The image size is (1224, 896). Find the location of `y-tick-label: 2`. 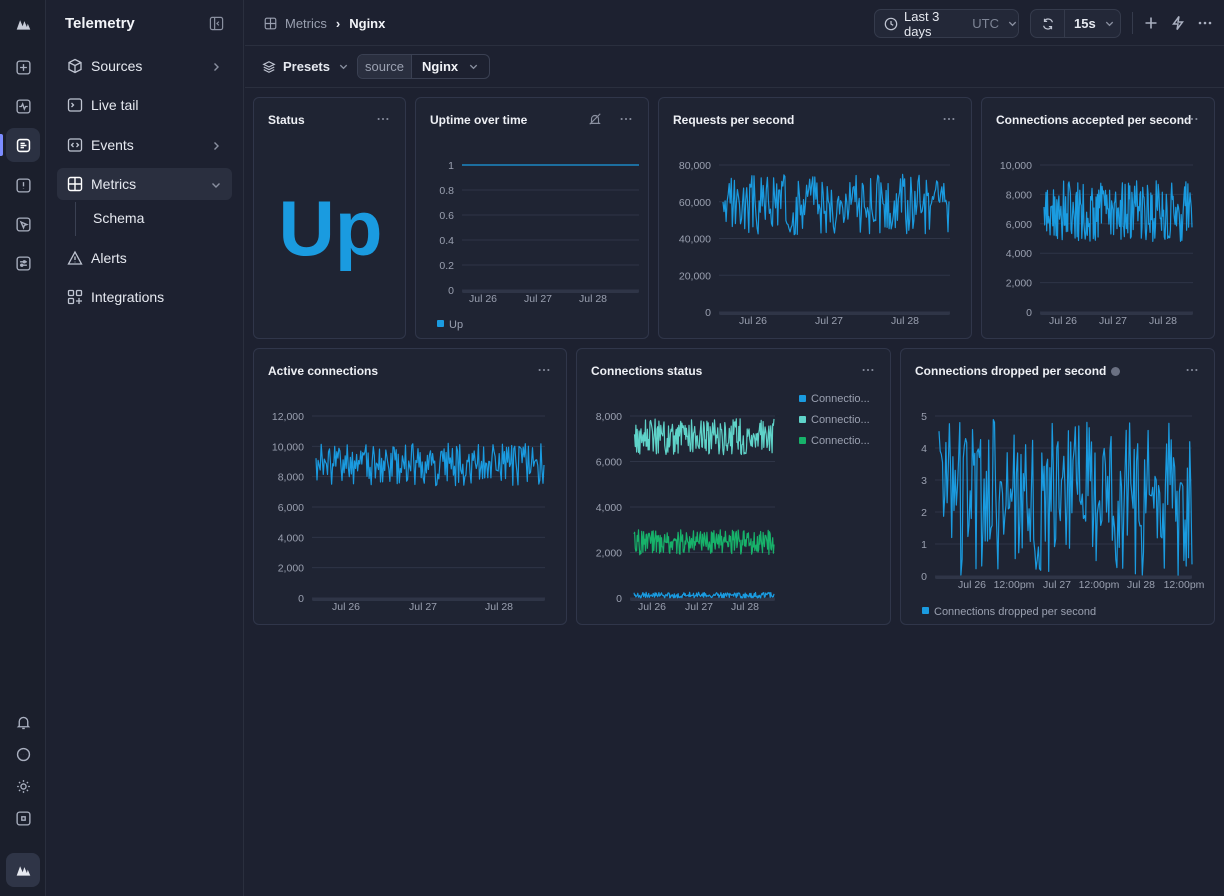

y-tick-label: 2 is located at coordinates (924, 513).